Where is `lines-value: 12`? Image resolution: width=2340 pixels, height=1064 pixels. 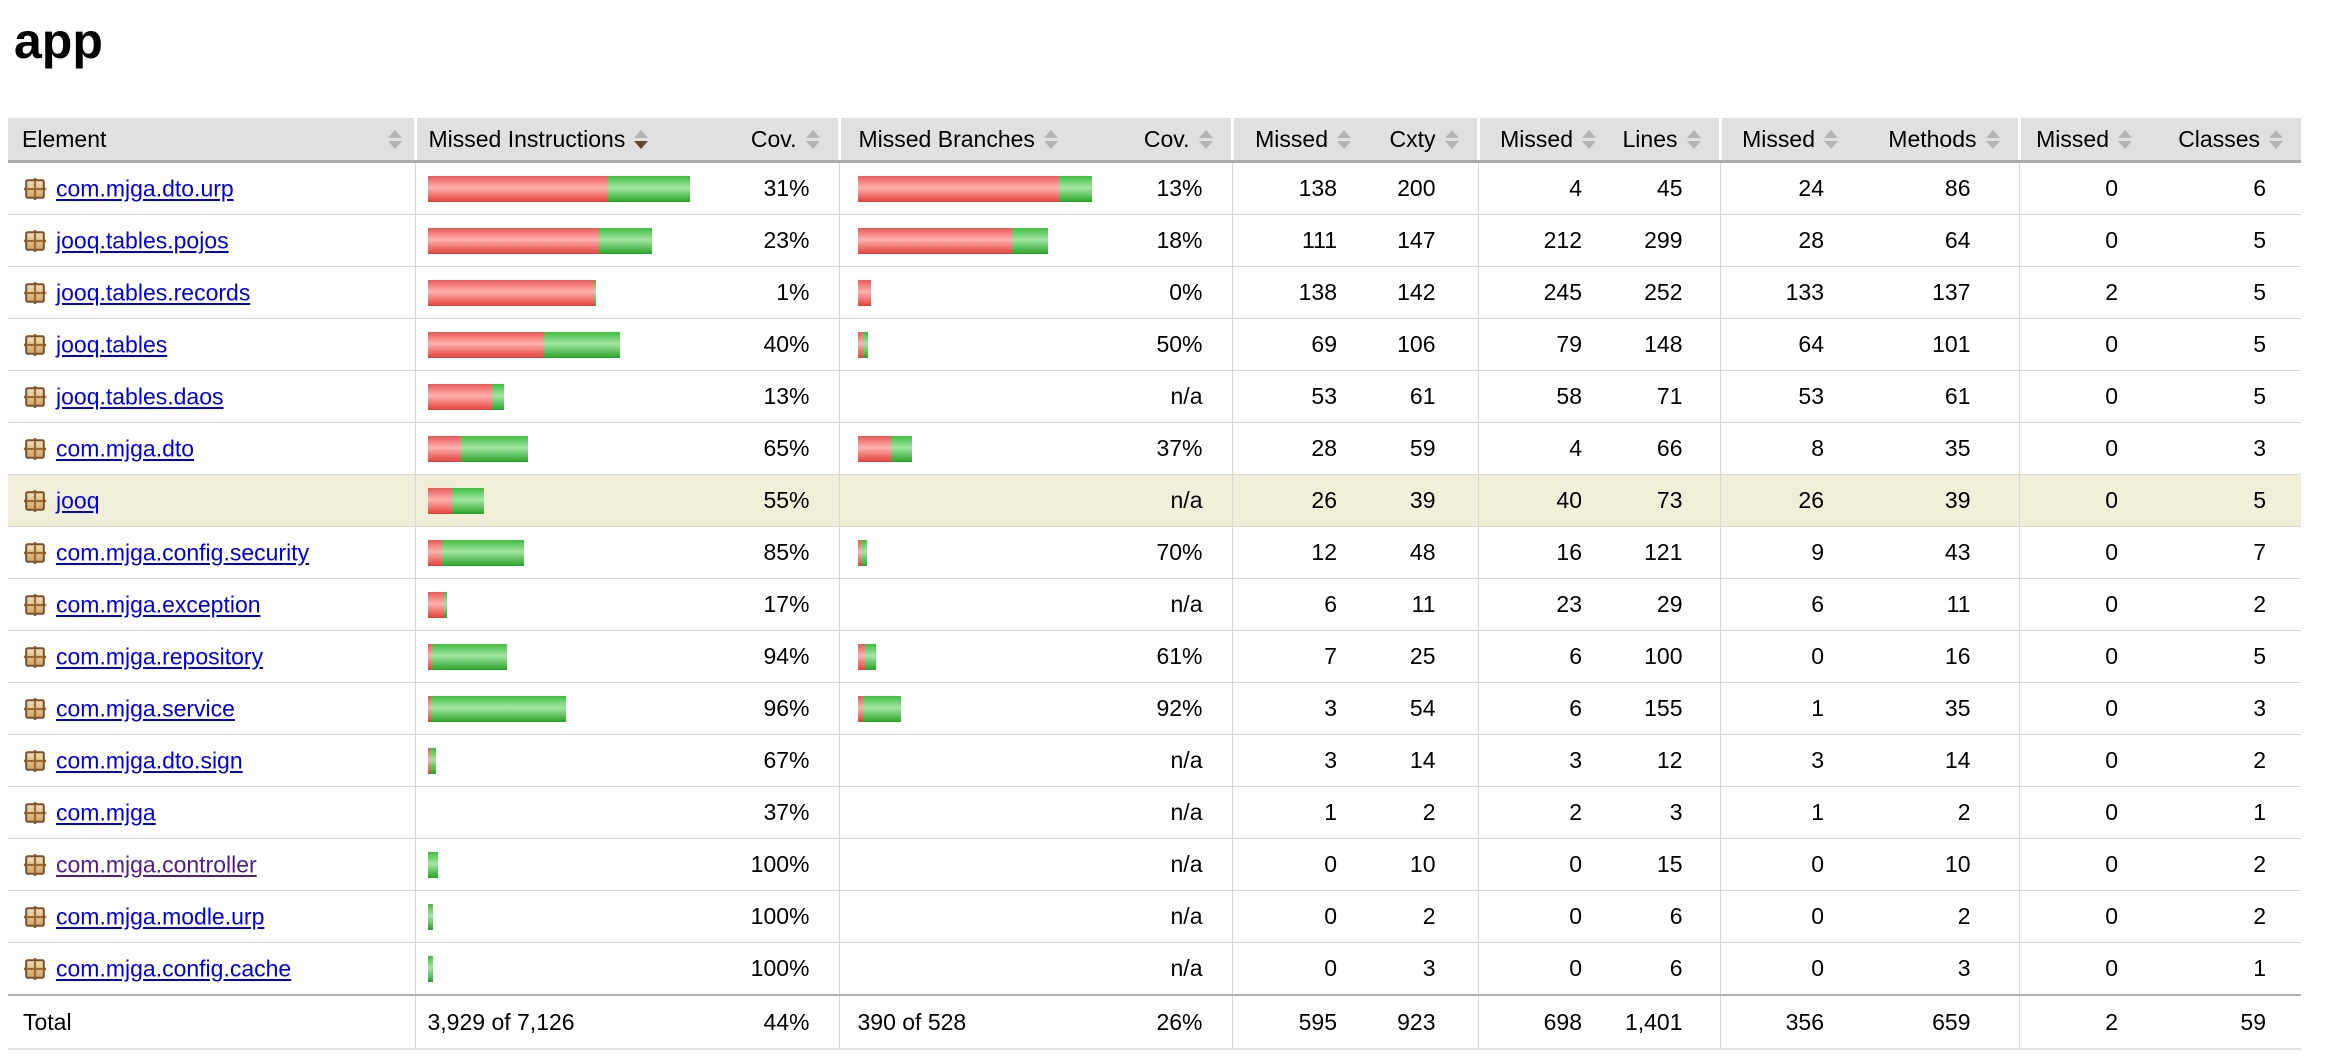 lines-value: 12 is located at coordinates (1659, 760).